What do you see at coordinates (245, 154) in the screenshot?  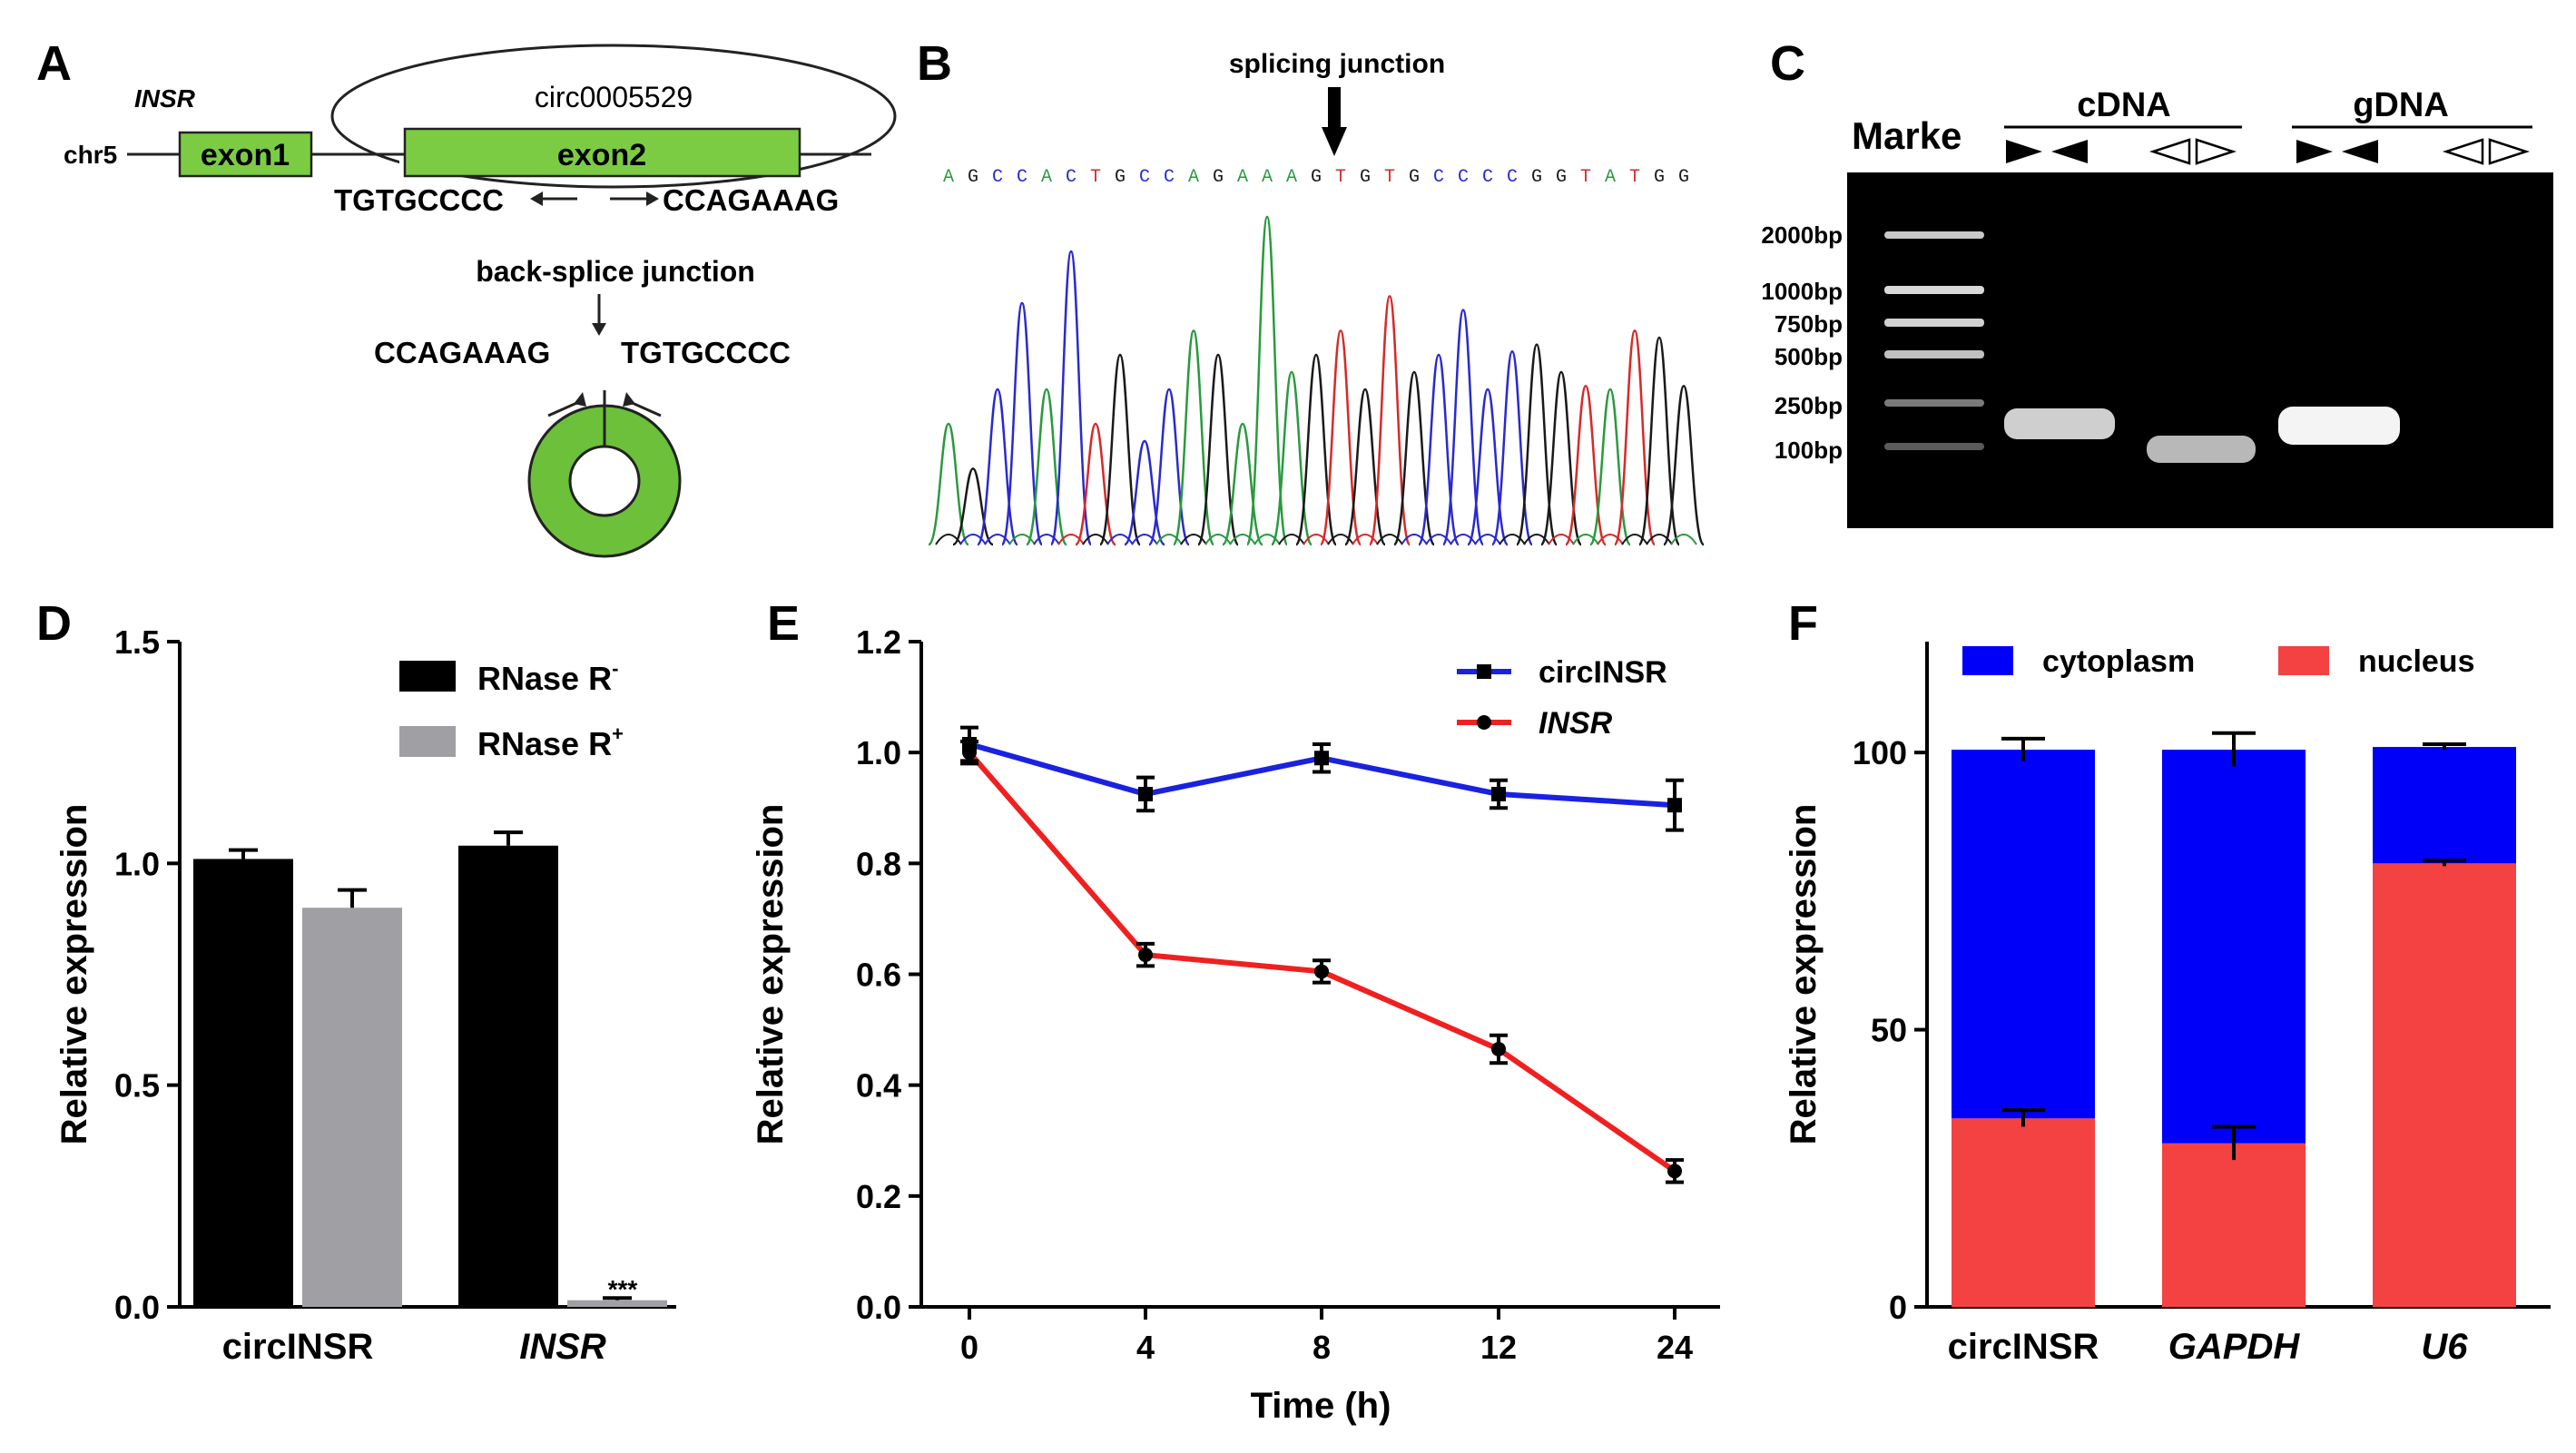 I see `exon1-box` at bounding box center [245, 154].